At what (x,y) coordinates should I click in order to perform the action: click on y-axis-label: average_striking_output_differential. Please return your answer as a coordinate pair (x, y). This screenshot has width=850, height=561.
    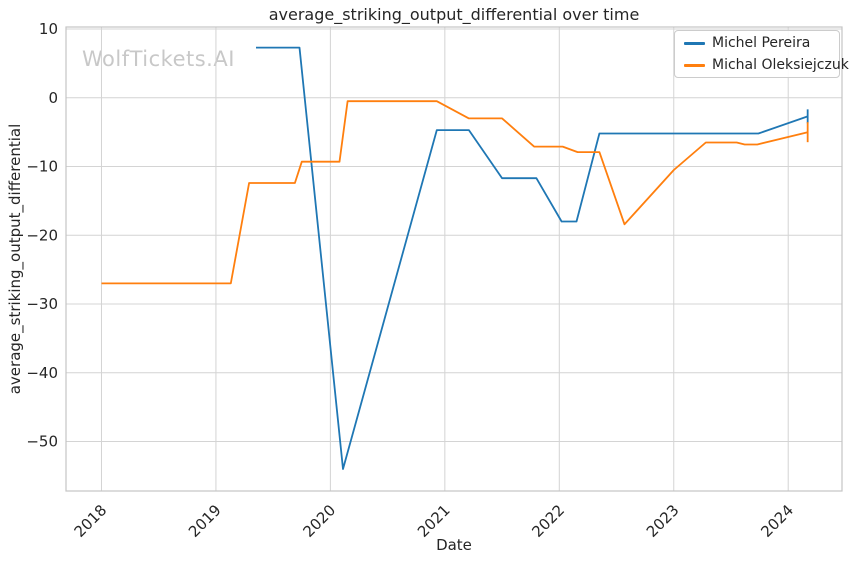
    Looking at the image, I should click on (15, 259).